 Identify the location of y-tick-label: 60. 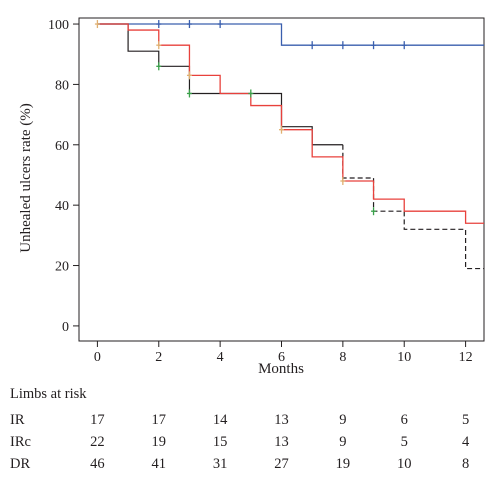
(62, 146).